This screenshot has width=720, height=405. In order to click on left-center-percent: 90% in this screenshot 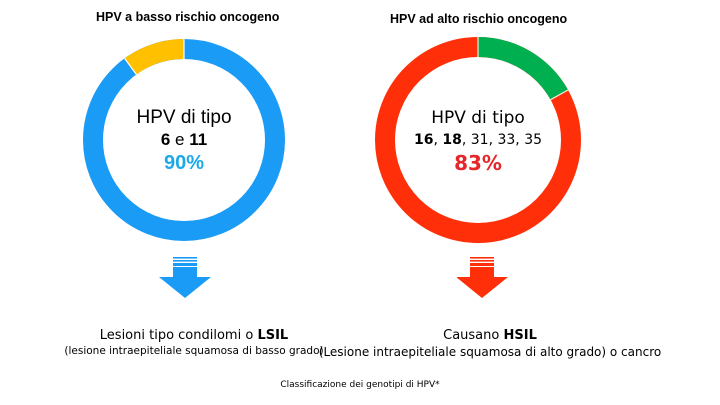, I will do `click(184, 163)`.